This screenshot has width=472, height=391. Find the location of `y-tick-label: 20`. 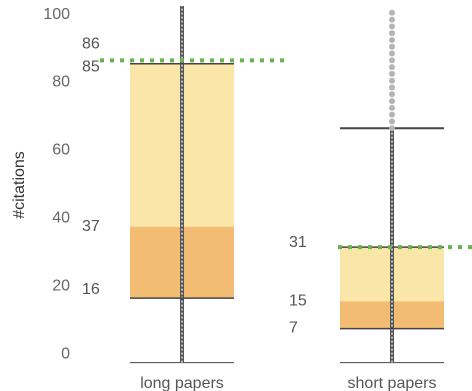

y-tick-label: 20 is located at coordinates (61, 285).